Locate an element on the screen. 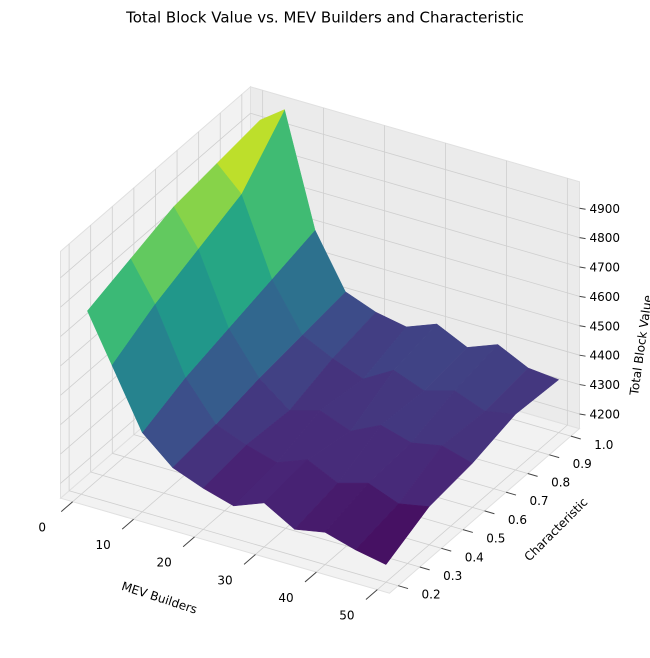 This screenshot has height=658, width=650. z-tick-label: 4600 is located at coordinates (605, 297).